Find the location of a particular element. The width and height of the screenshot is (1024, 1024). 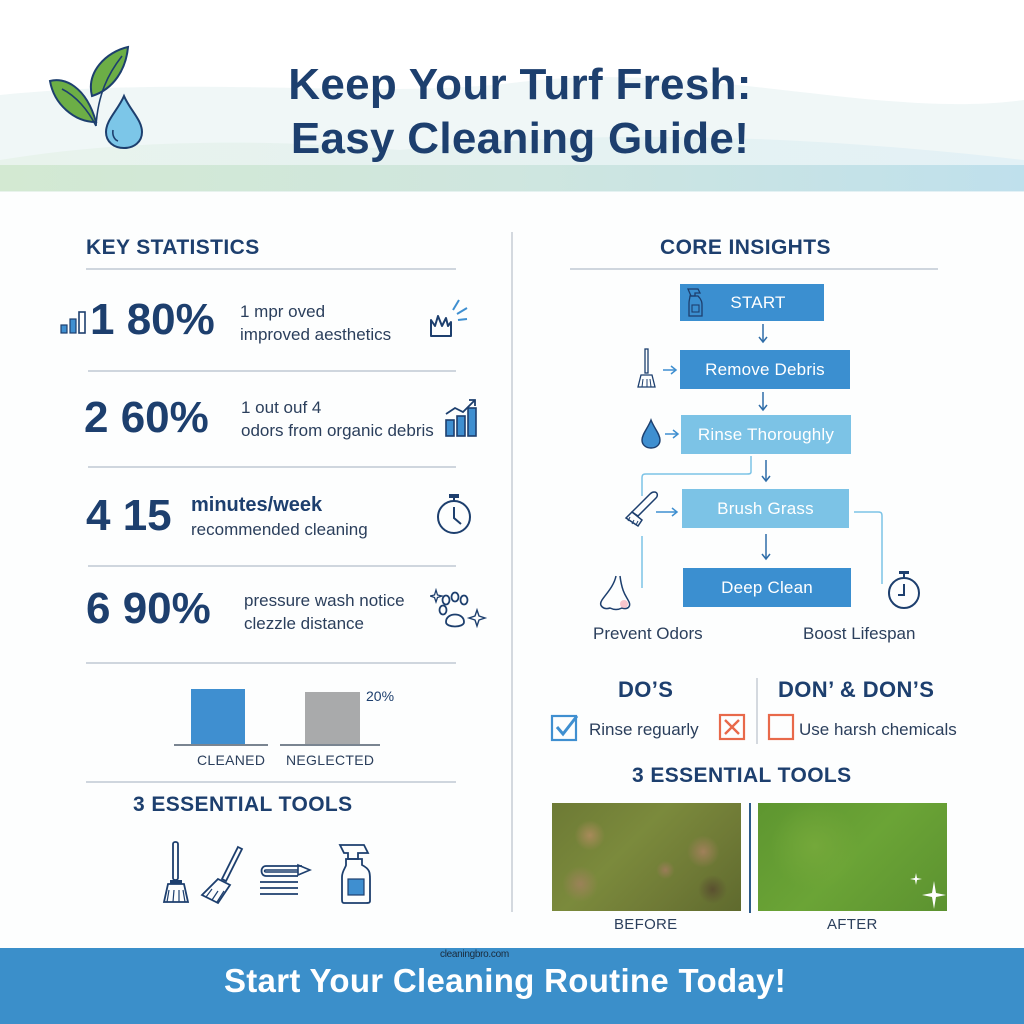

stat-2-line2: odors from organic debris is located at coordinates (337, 430).